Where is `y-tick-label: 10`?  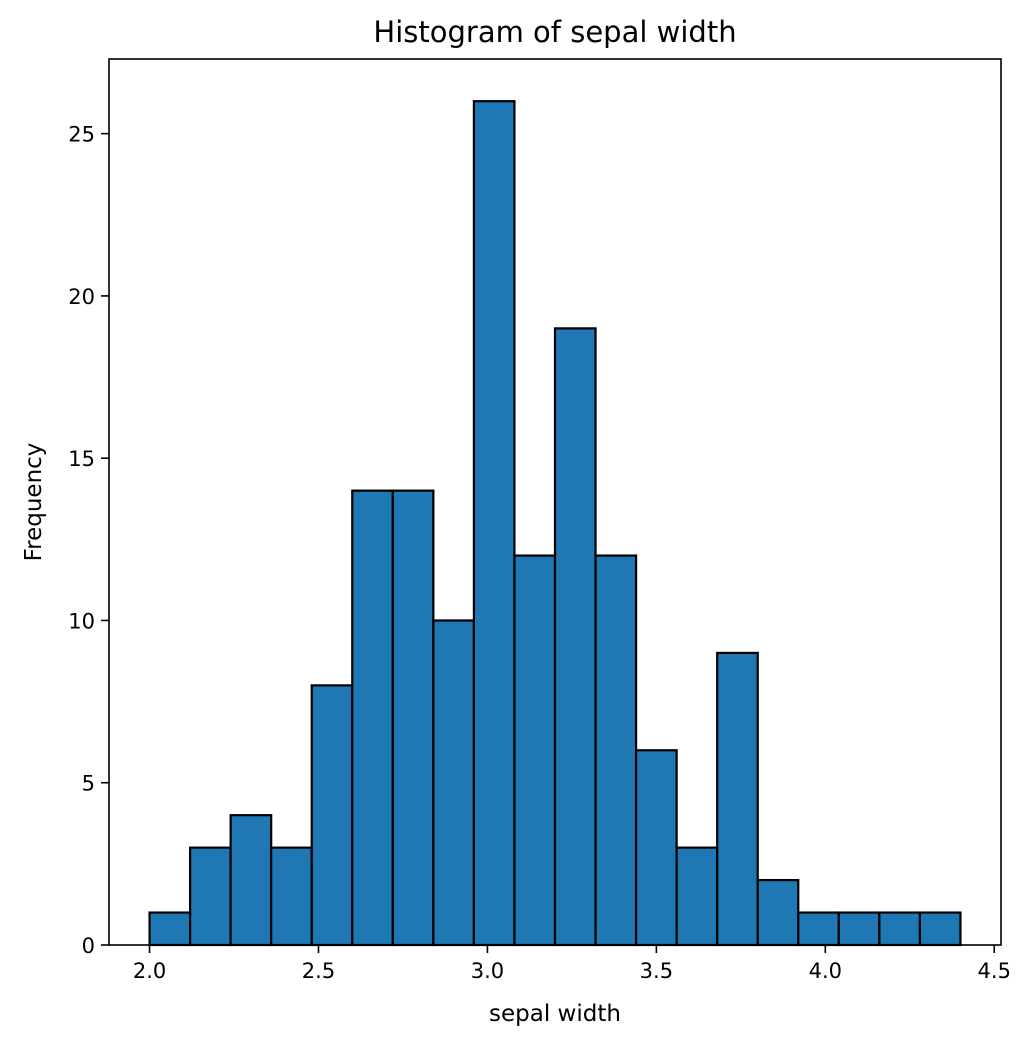 y-tick-label: 10 is located at coordinates (81, 621).